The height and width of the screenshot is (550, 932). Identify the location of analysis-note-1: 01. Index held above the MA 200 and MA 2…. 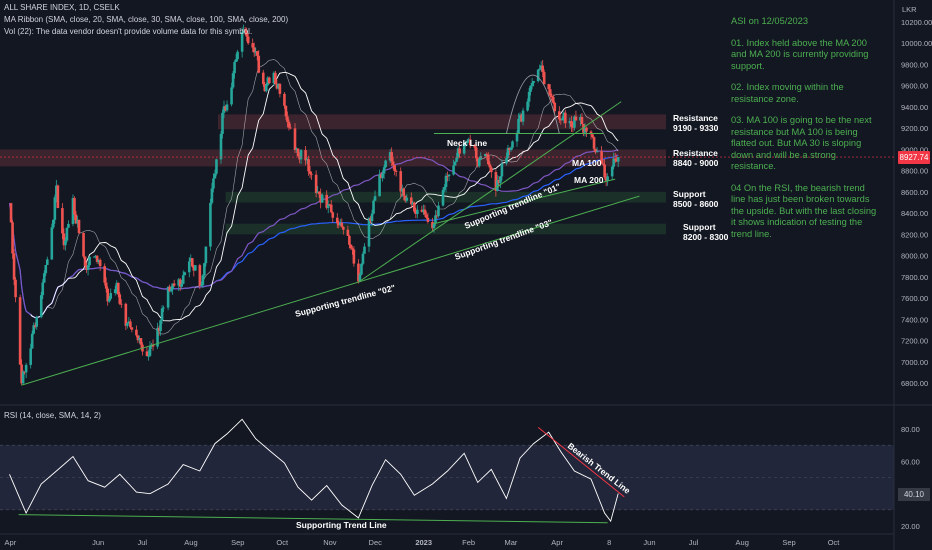
(800, 54).